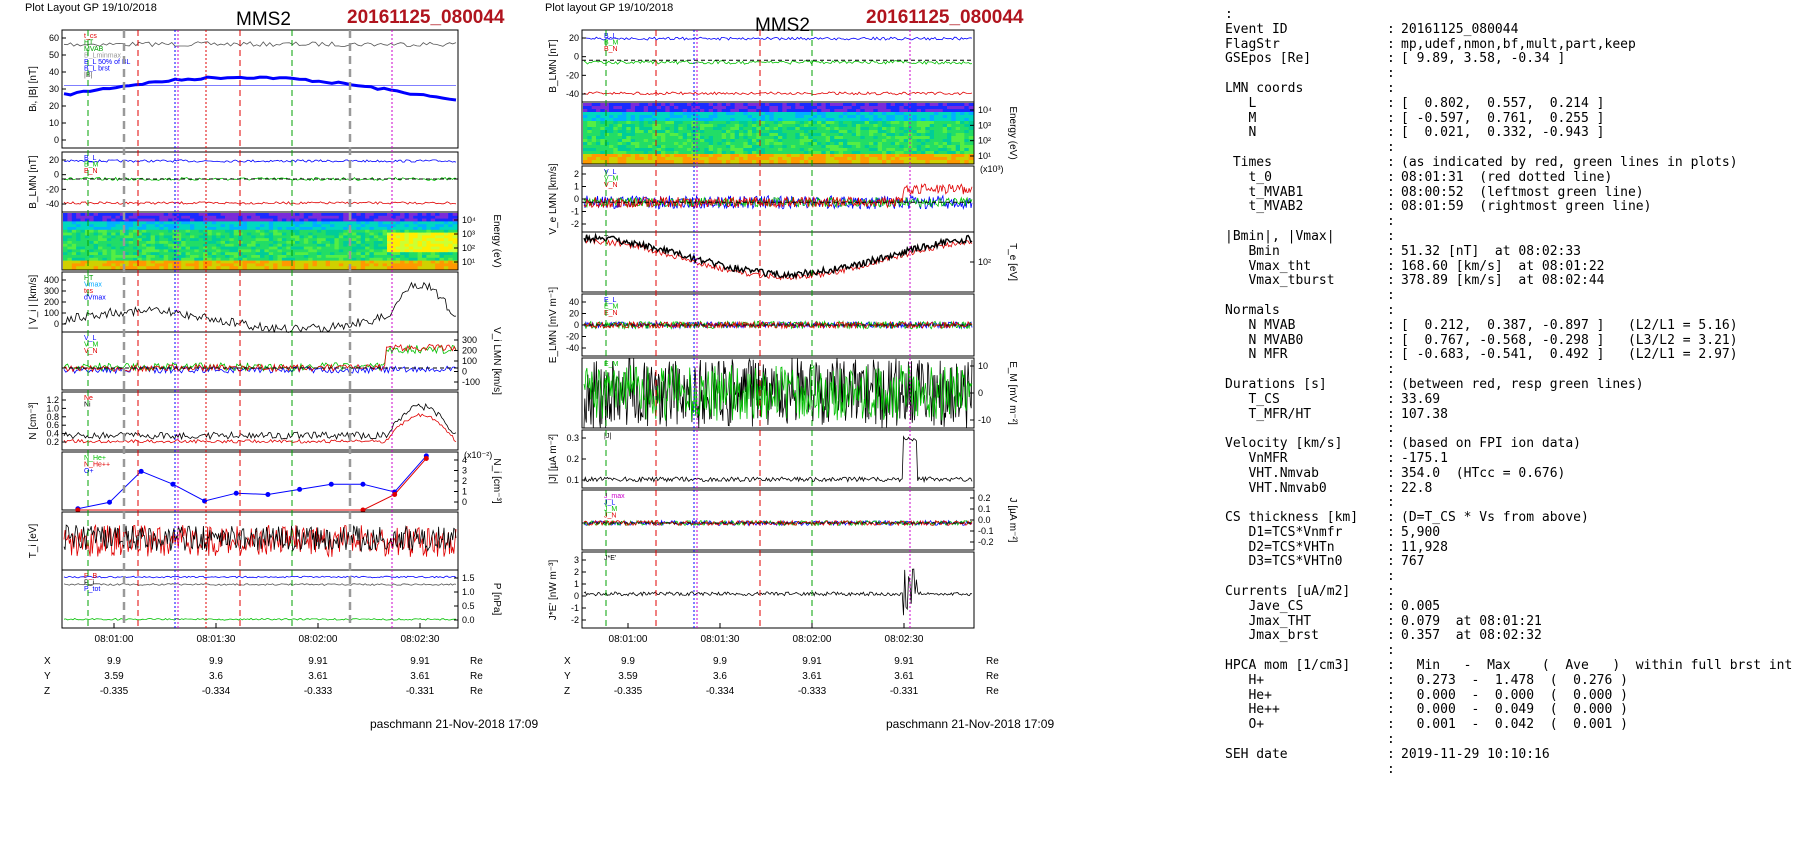 The image size is (1804, 841). What do you see at coordinates (1512, 725) in the screenshot?
I see `info-row: O+: 0.001 - 0.042 ( 0.001 )` at bounding box center [1512, 725].